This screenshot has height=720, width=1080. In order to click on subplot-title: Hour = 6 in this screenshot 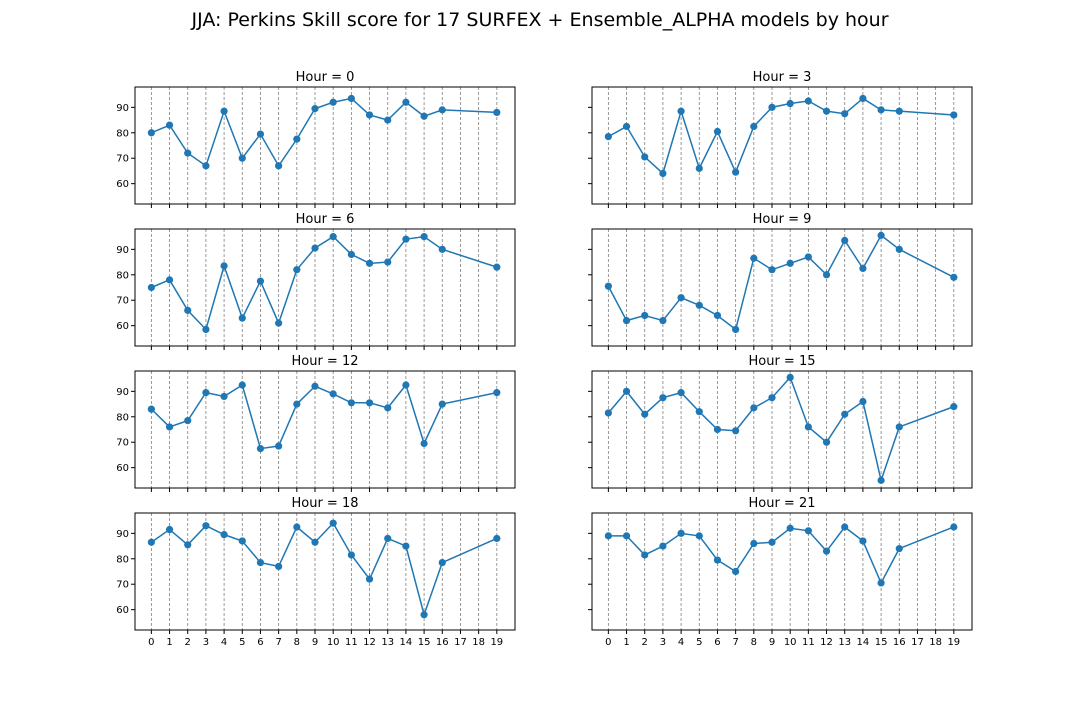, I will do `click(325, 219)`.